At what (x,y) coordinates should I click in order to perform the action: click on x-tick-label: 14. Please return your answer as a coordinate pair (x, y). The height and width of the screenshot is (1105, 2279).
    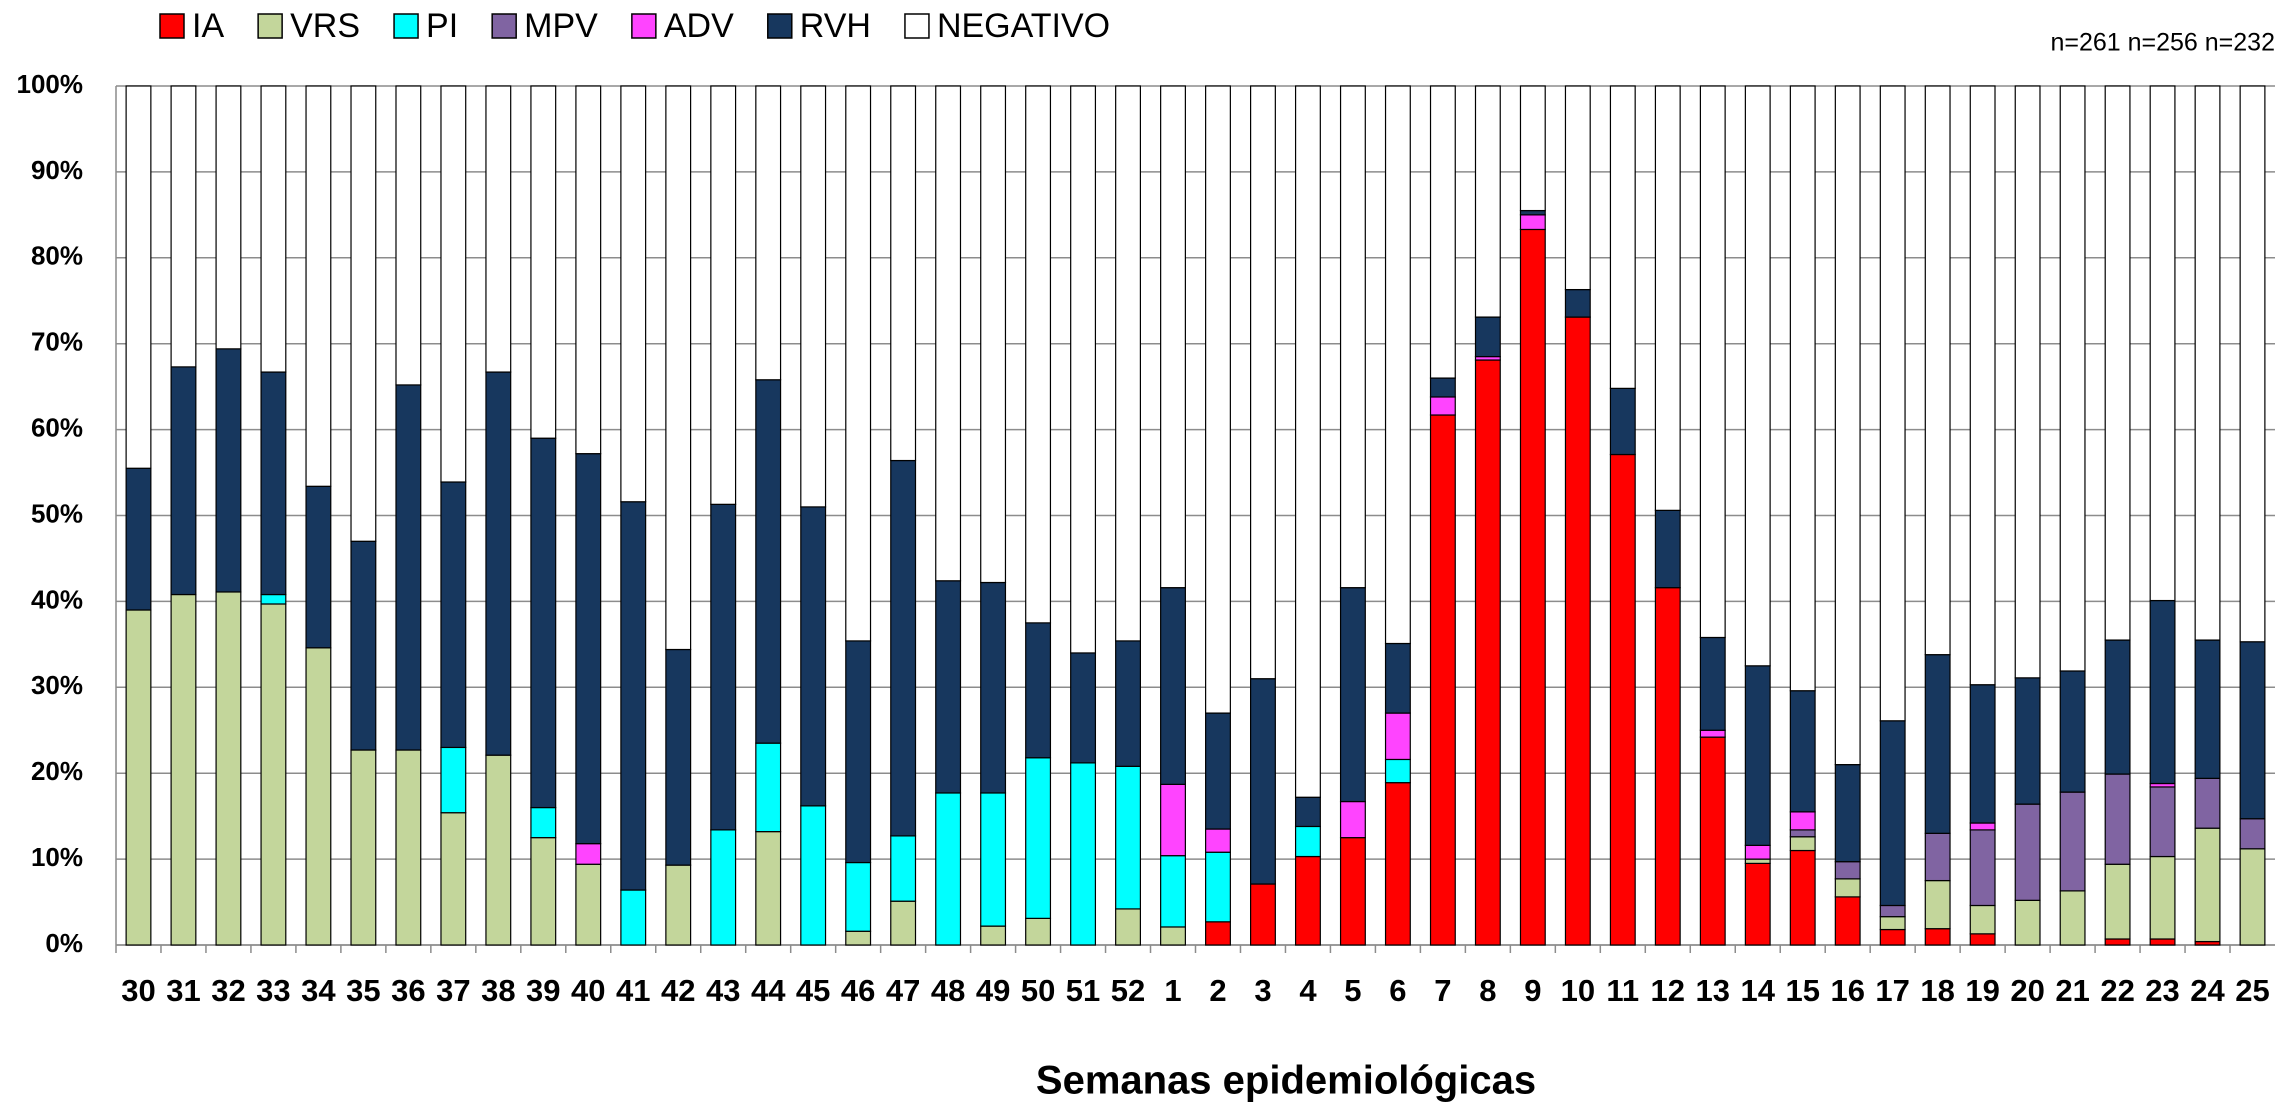
    Looking at the image, I should click on (1757, 990).